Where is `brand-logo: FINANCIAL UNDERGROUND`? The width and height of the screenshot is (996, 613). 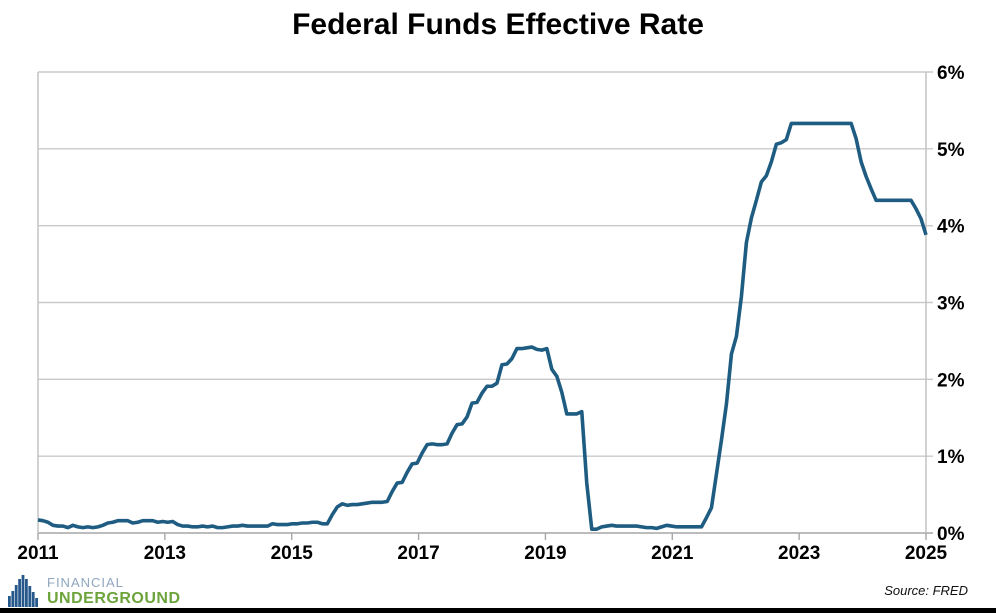 brand-logo: FINANCIAL UNDERGROUND is located at coordinates (94, 589).